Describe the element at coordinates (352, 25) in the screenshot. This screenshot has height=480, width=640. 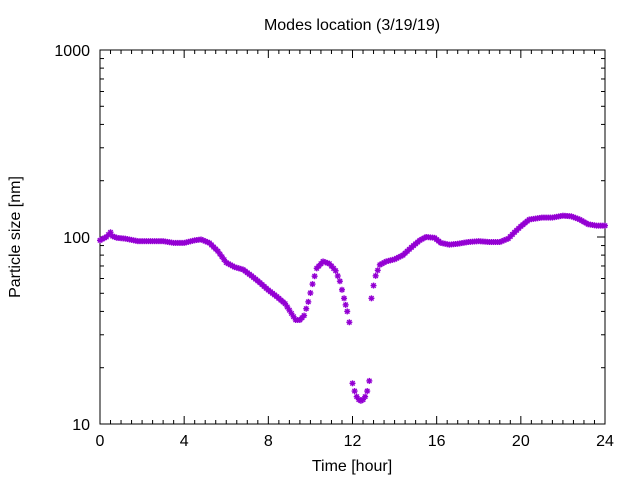
I see `chart-title: Modes location (3/19/19)` at that location.